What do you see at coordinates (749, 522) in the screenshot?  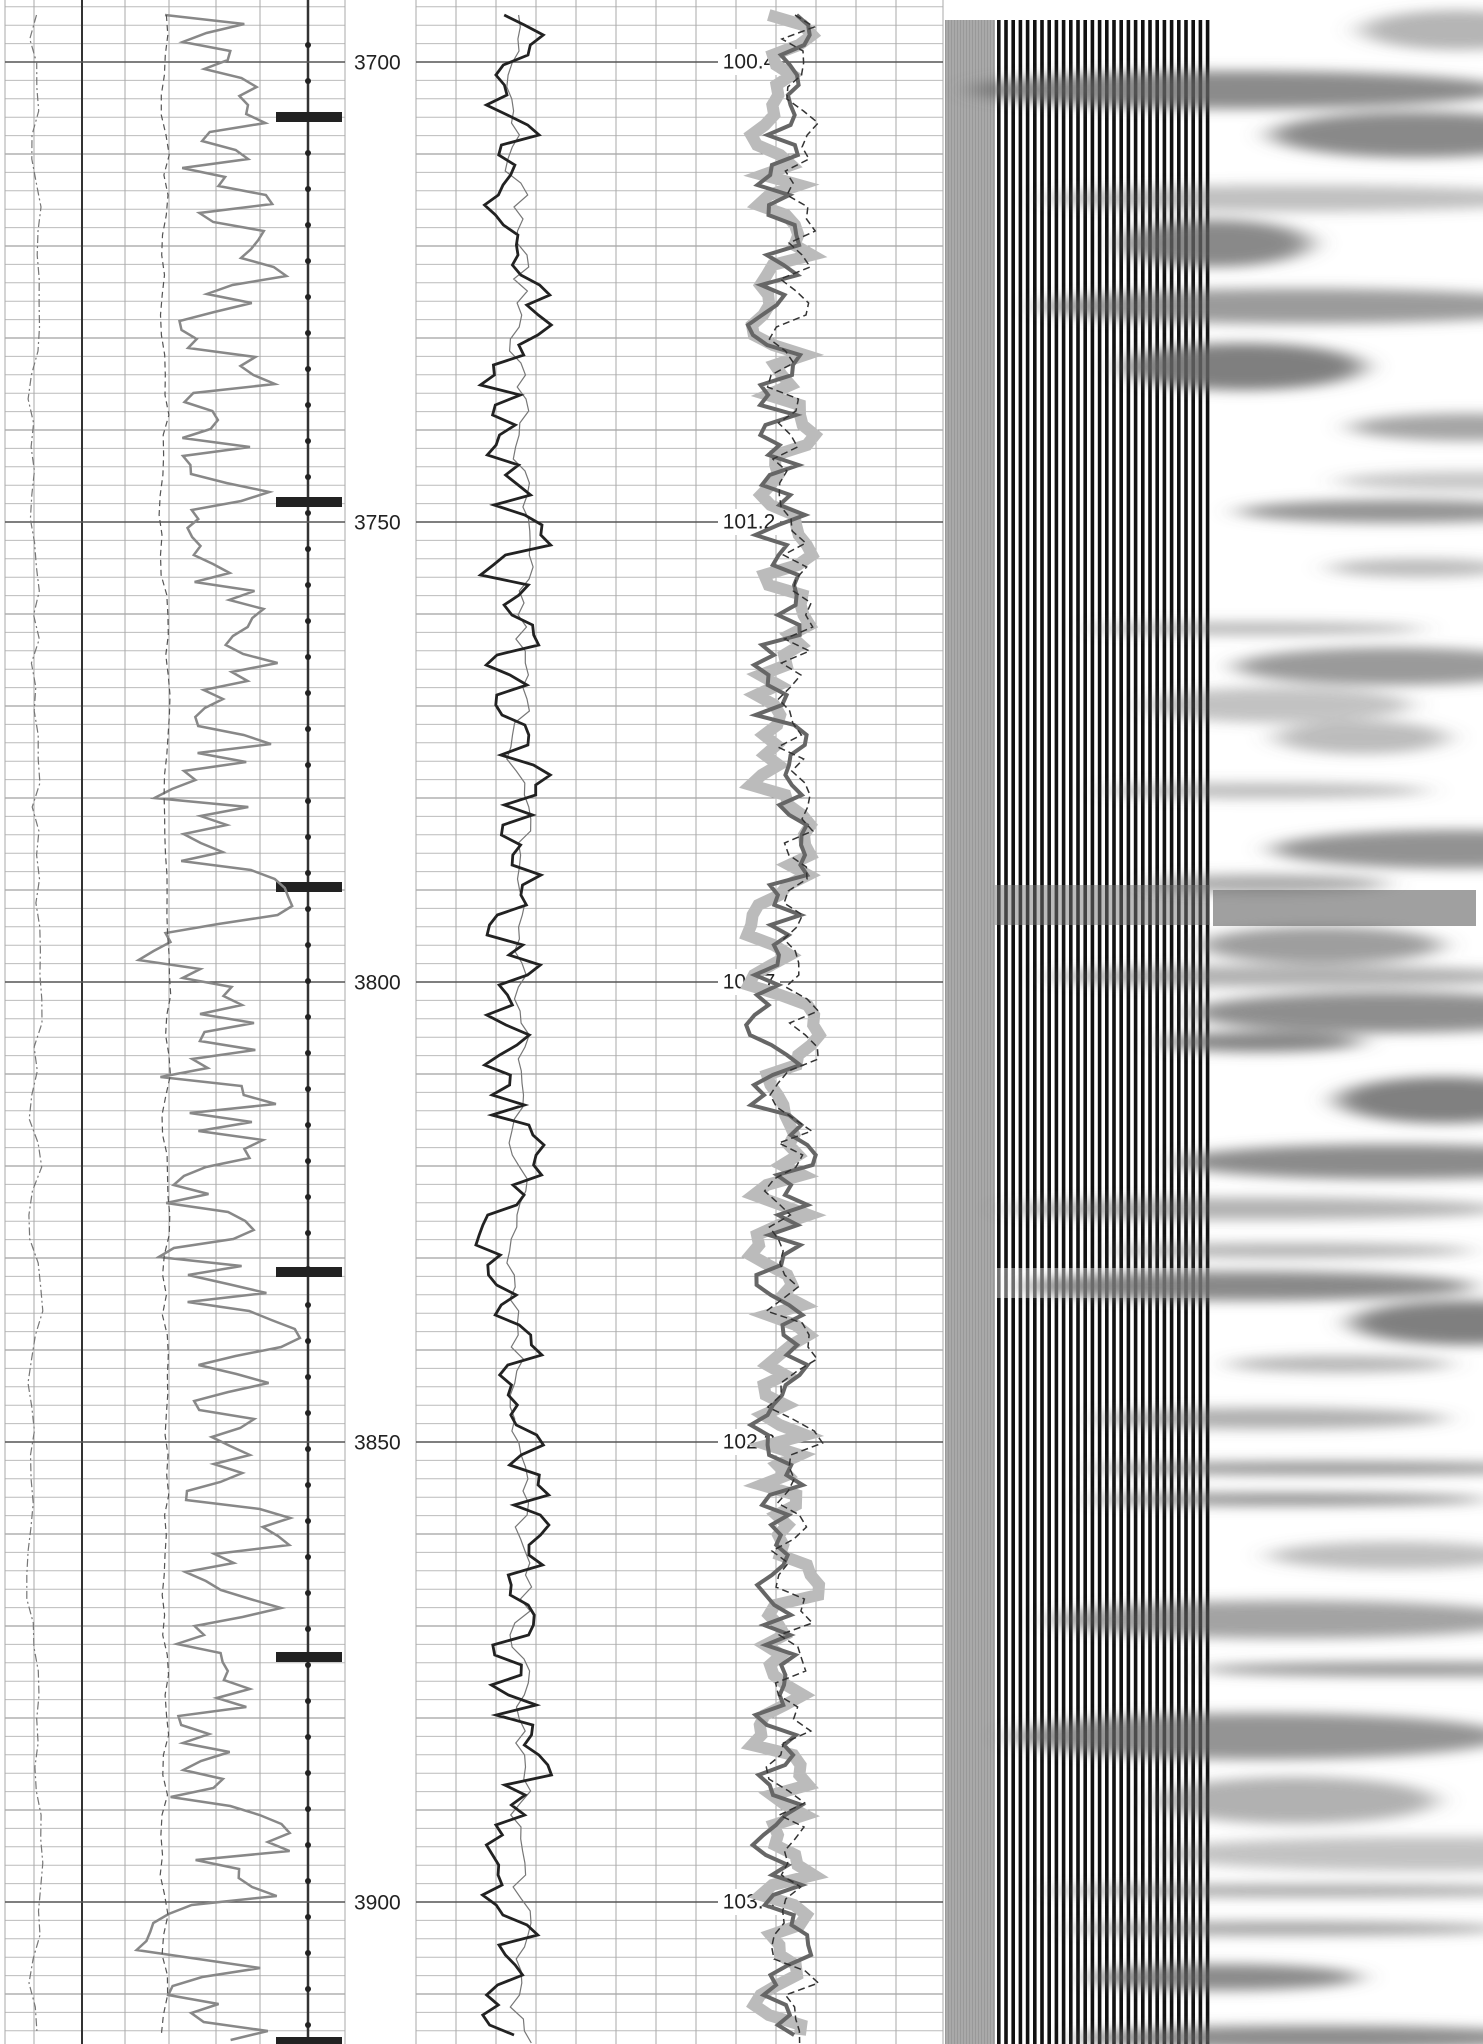 I see `annotation-label: 101.2` at bounding box center [749, 522].